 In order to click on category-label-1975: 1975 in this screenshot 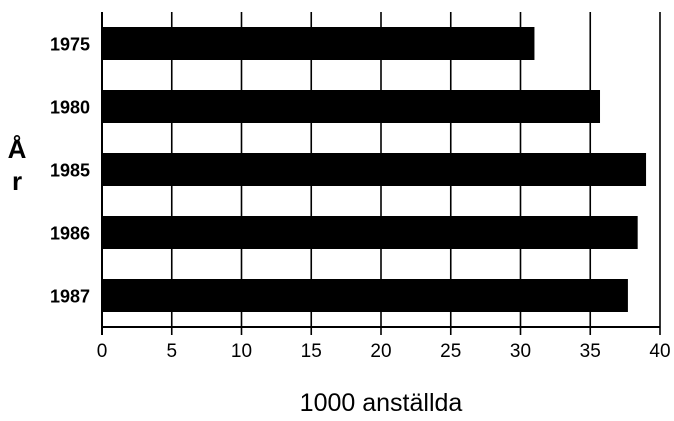, I will do `click(70, 45)`.